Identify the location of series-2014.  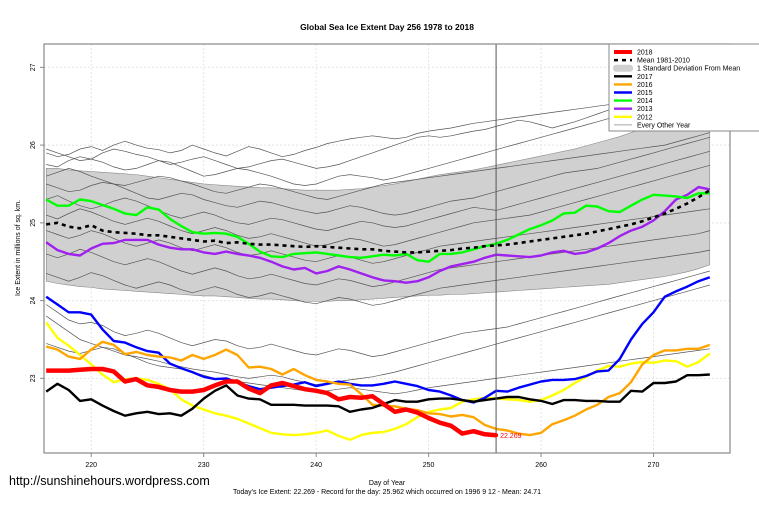
(377, 227).